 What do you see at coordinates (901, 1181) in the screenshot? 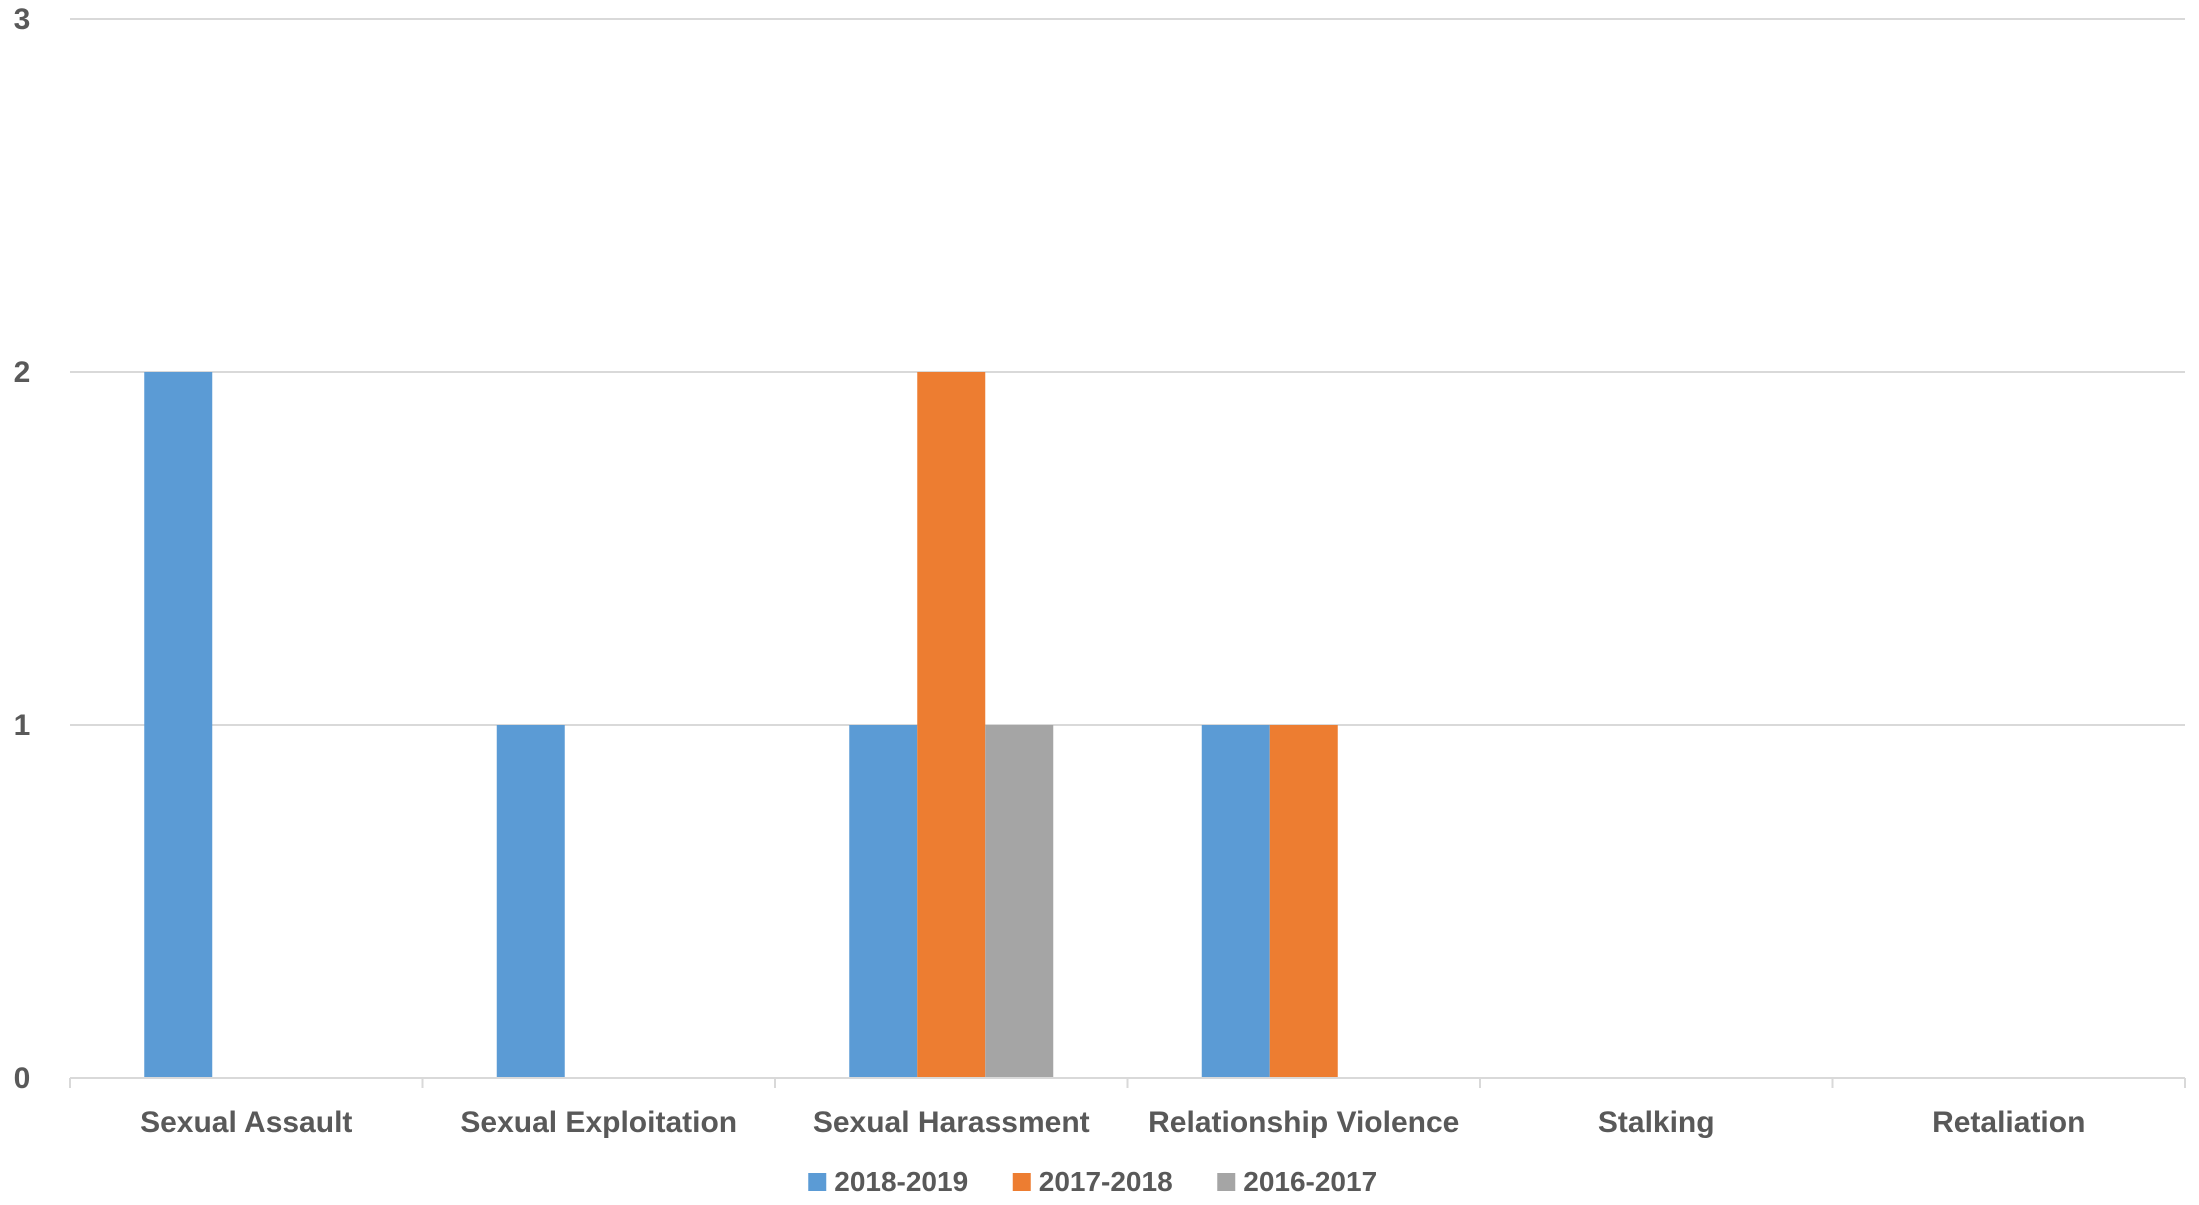
I see `legend-label: 2018-2019` at bounding box center [901, 1181].